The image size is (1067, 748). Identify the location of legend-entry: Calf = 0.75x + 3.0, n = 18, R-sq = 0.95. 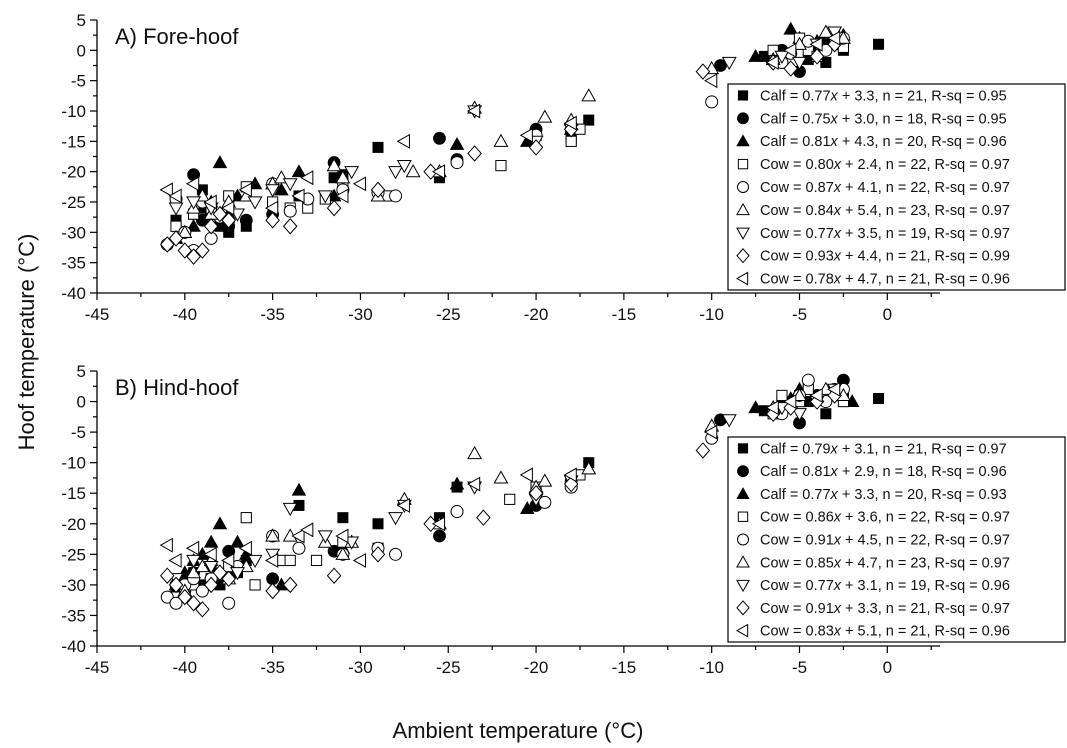
(883, 119).